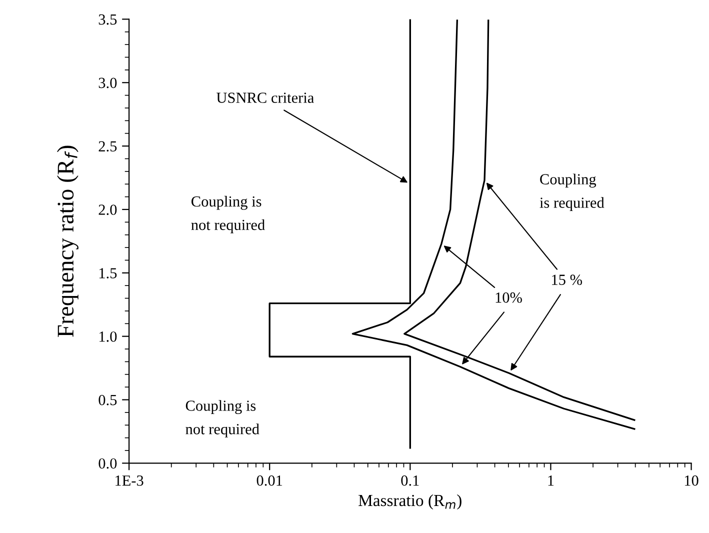  Describe the element at coordinates (572, 192) in the screenshot. I see `annotation: Coupling is required` at that location.